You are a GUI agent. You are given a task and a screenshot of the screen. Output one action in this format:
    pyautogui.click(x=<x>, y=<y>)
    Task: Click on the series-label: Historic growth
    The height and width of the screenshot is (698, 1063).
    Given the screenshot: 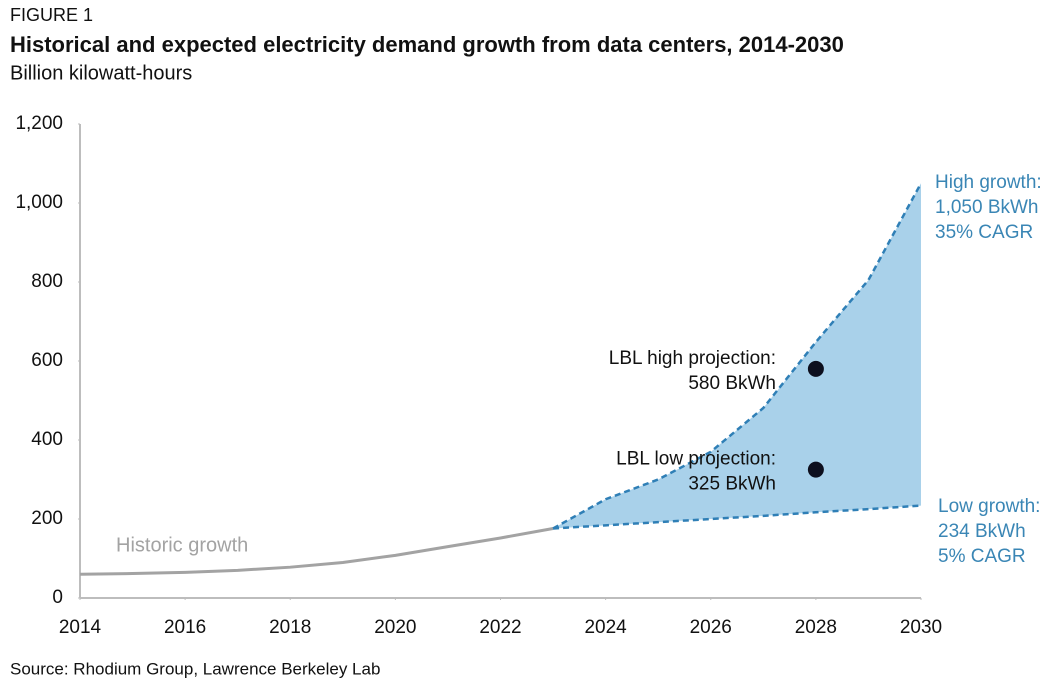 What is the action you would take?
    pyautogui.click(x=182, y=545)
    